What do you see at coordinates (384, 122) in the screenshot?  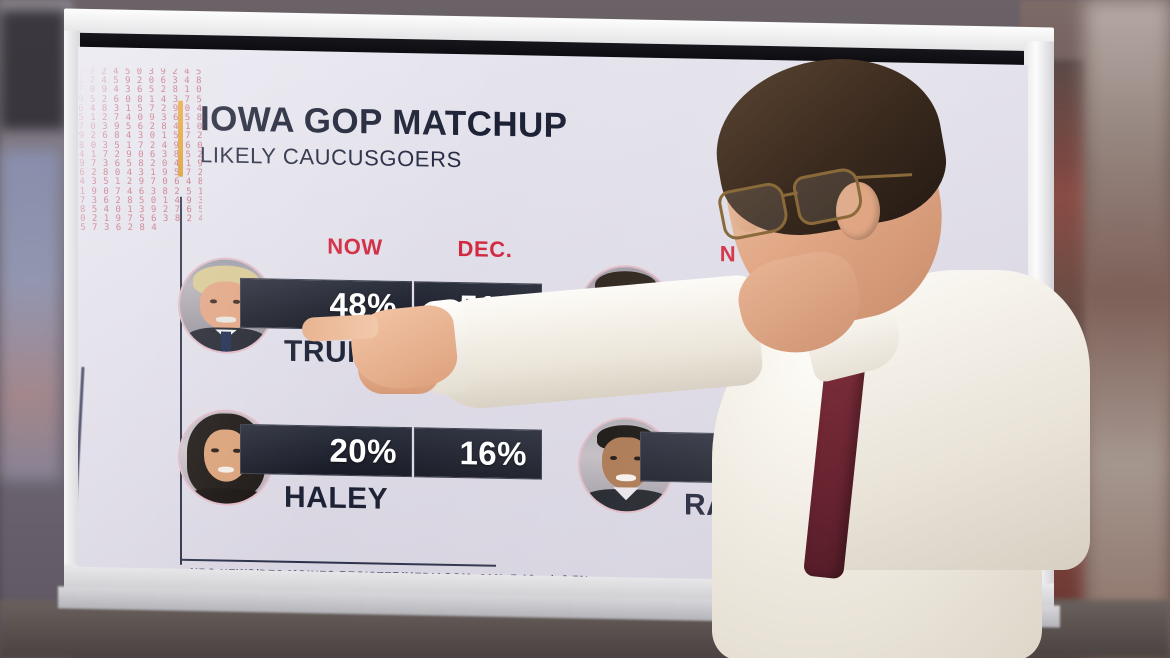 I see `page-title: IOWA GOP MATCHUP` at bounding box center [384, 122].